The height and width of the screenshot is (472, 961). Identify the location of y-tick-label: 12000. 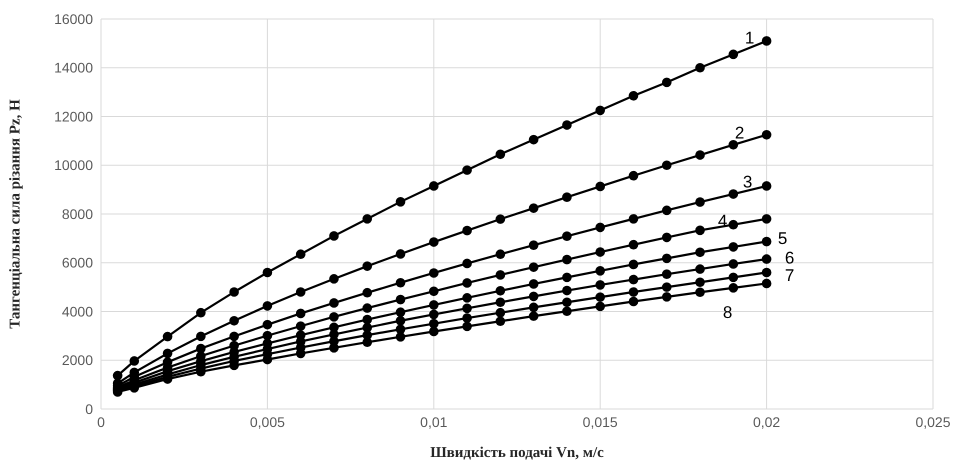
(74, 116).